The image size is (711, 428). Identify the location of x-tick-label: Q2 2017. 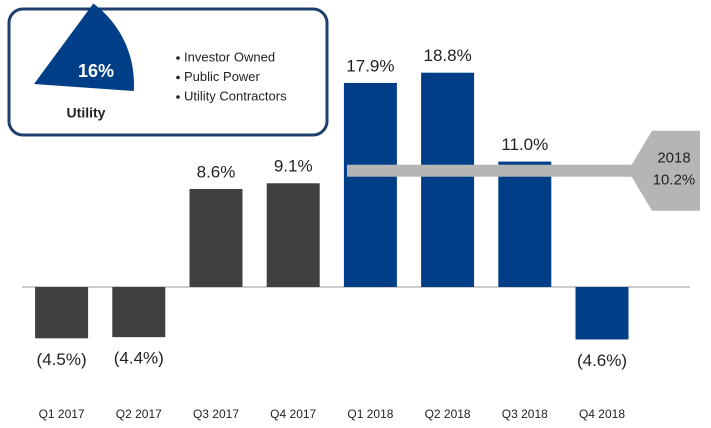
(139, 414).